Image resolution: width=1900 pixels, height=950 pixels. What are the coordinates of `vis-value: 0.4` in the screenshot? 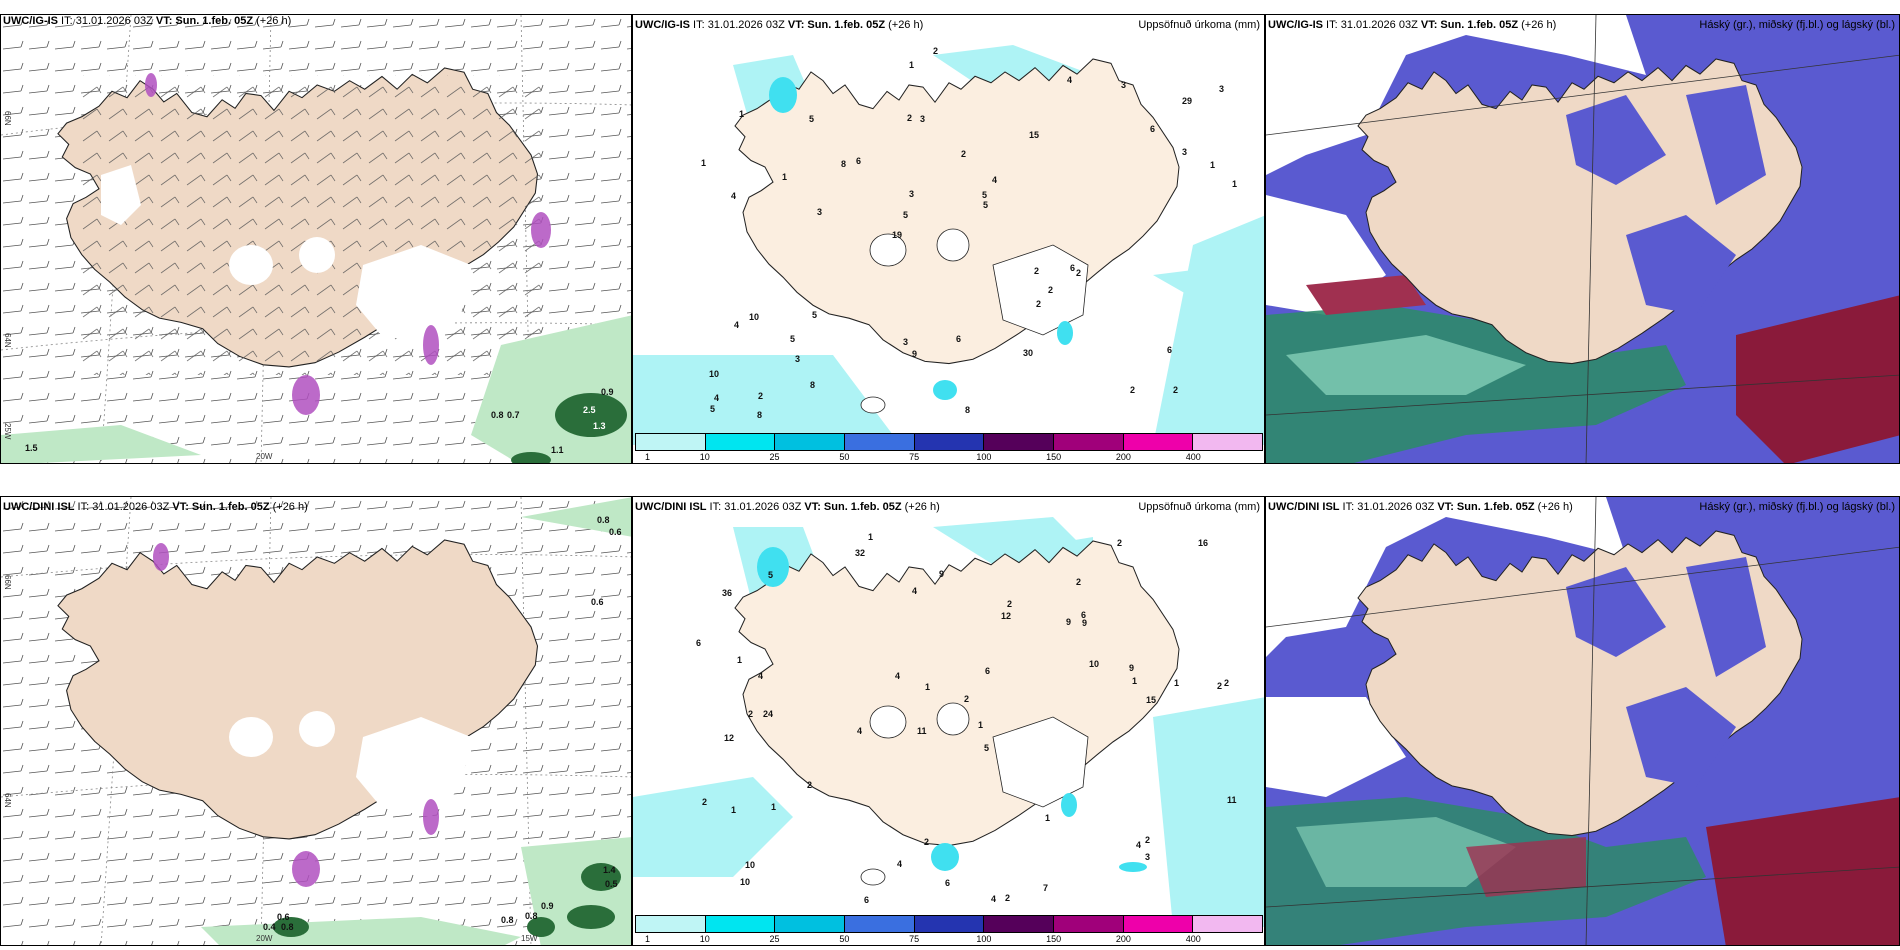 It's located at (269, 927).